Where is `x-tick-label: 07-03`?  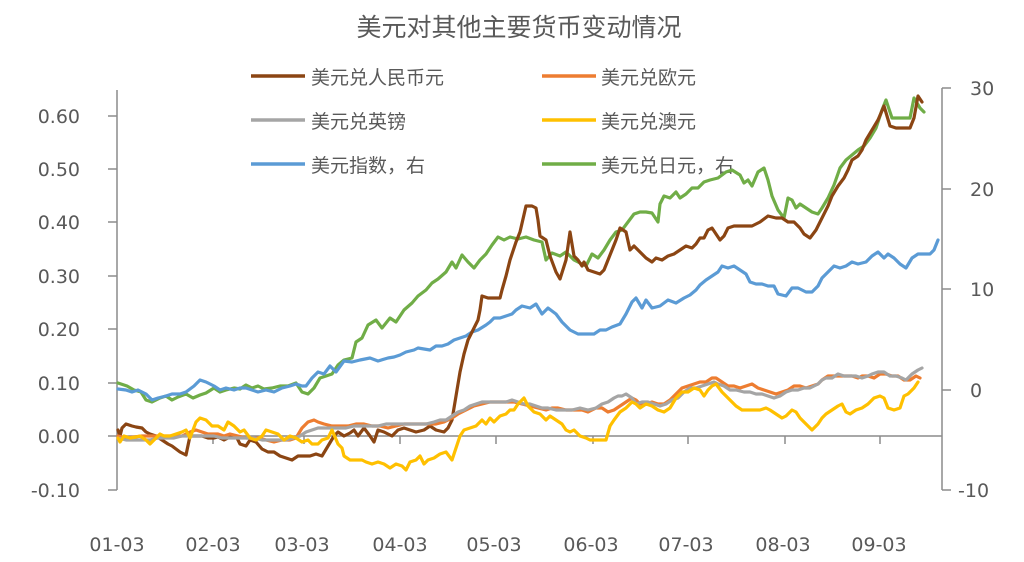
x-tick-label: 07-03 is located at coordinates (685, 545).